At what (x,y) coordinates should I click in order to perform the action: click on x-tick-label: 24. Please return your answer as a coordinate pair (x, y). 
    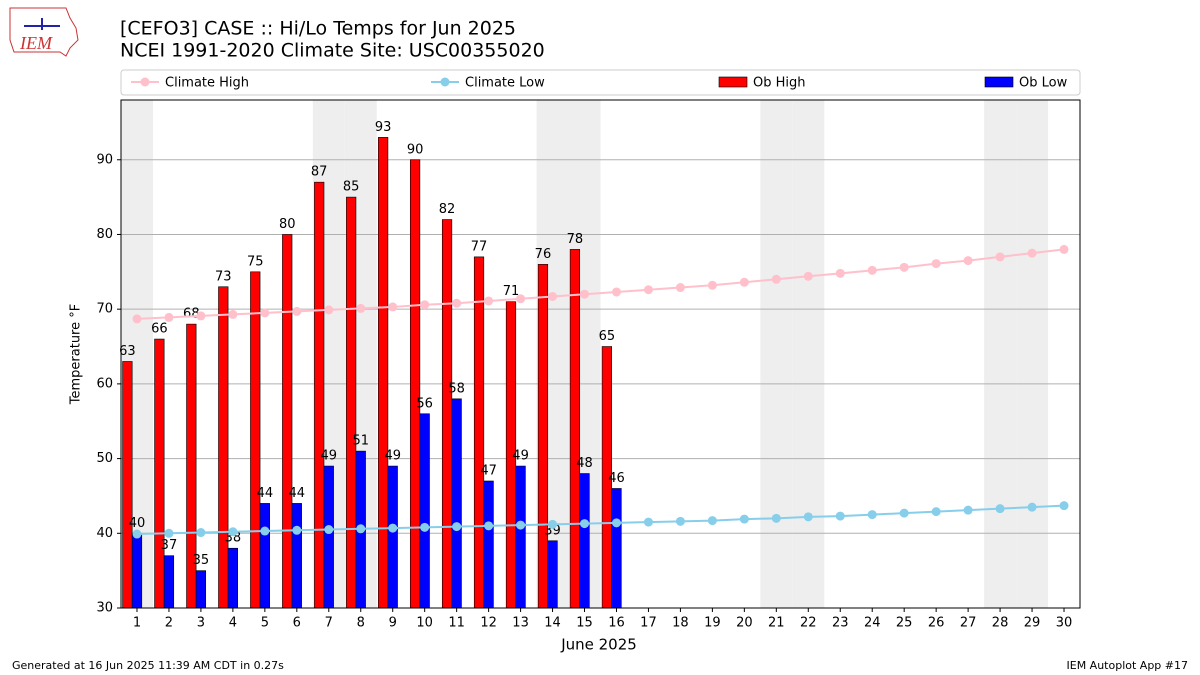
    Looking at the image, I should click on (872, 623).